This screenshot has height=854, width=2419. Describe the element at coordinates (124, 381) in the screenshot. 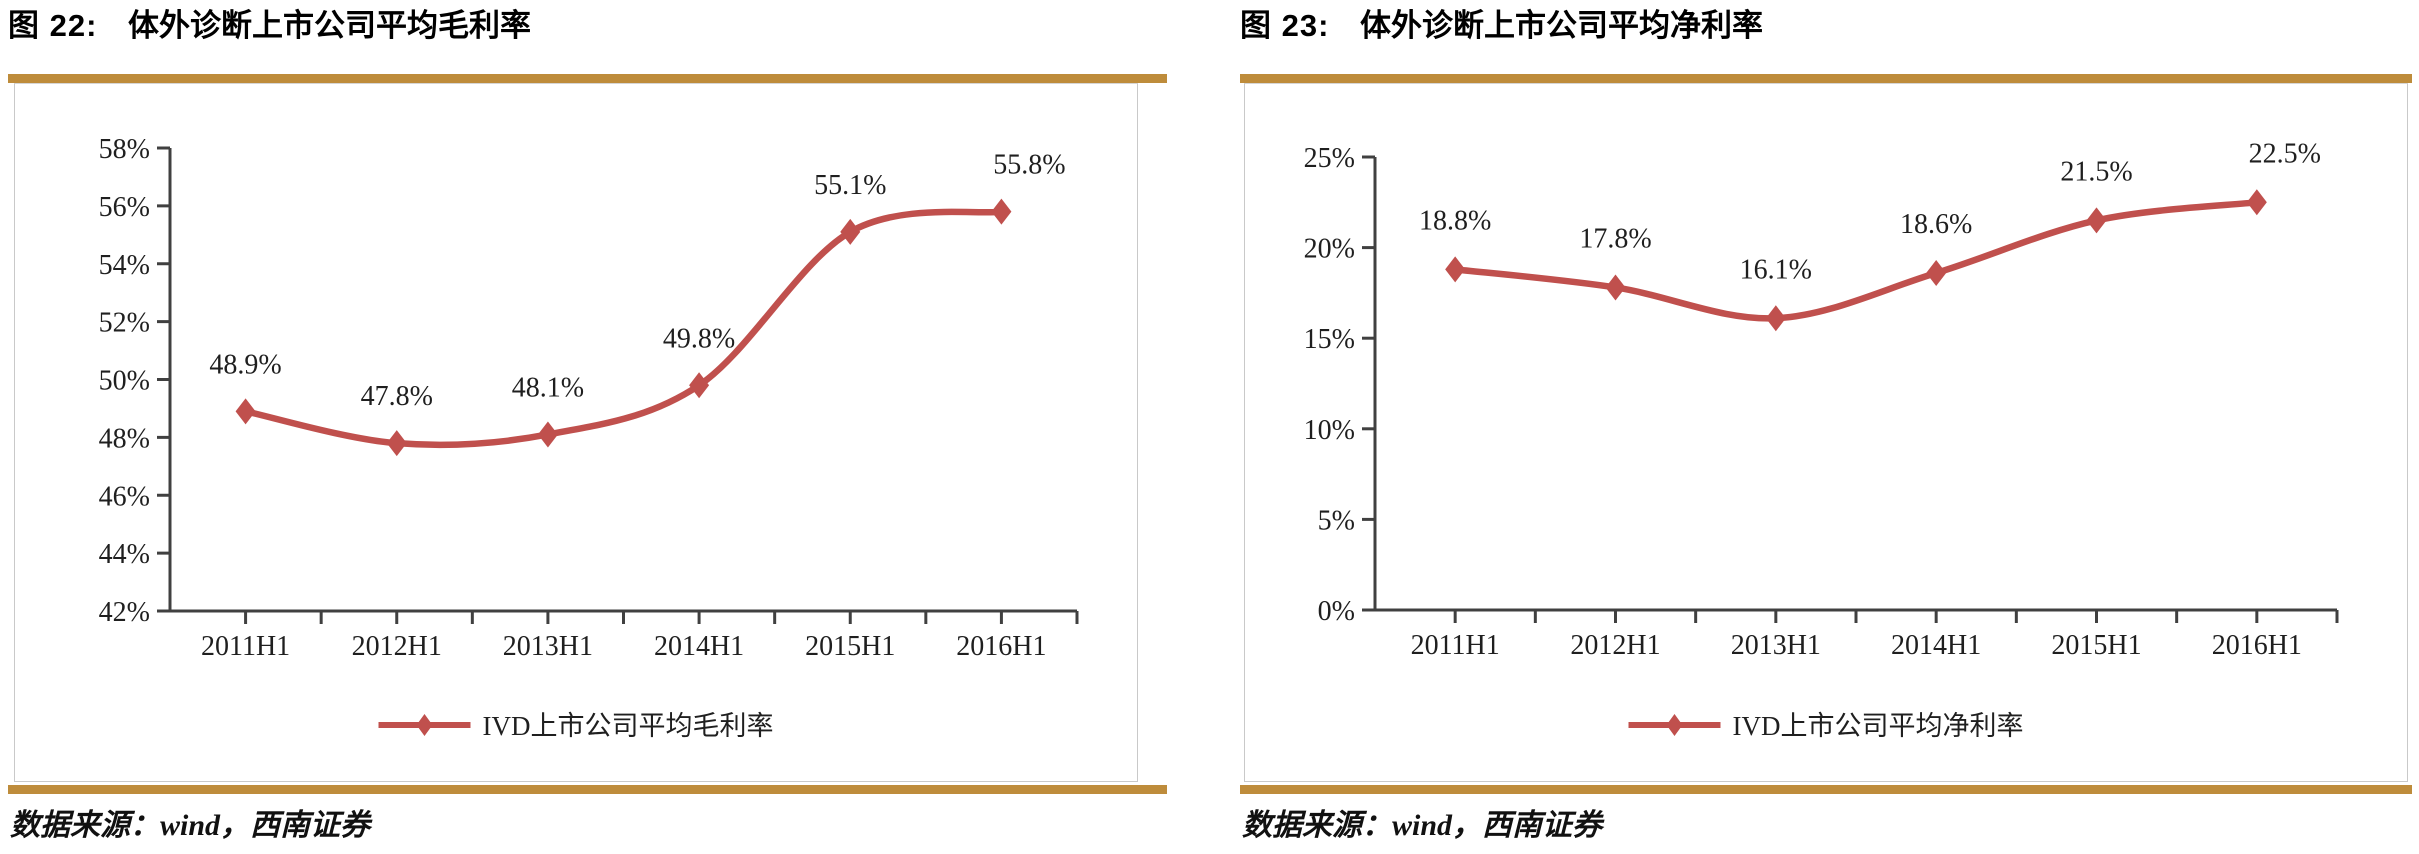

I see `y-tick-label: 50%` at that location.